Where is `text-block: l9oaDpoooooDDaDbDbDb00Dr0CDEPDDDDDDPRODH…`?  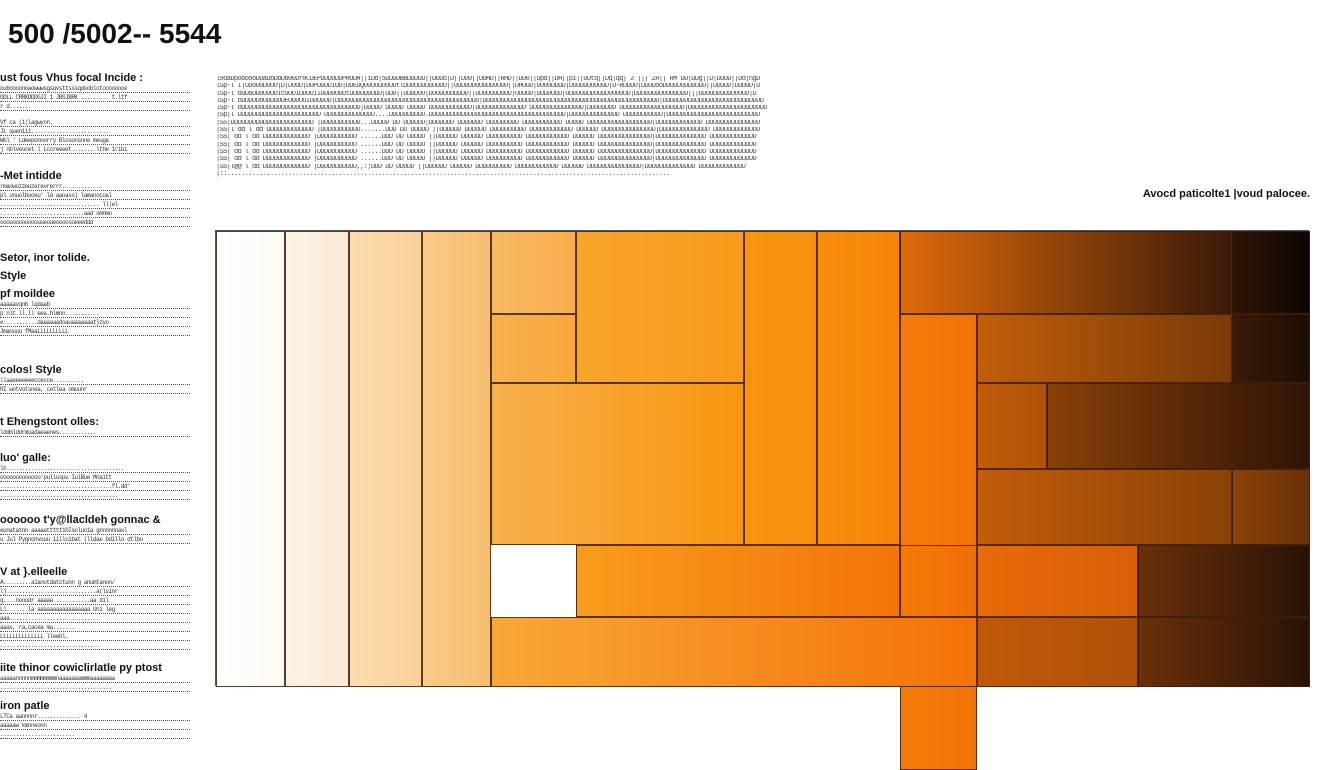
text-block: l9oaDpoooooDDaDbDbDb00Dr0CDEPDDDDDDPRODH… is located at coordinates (763, 132).